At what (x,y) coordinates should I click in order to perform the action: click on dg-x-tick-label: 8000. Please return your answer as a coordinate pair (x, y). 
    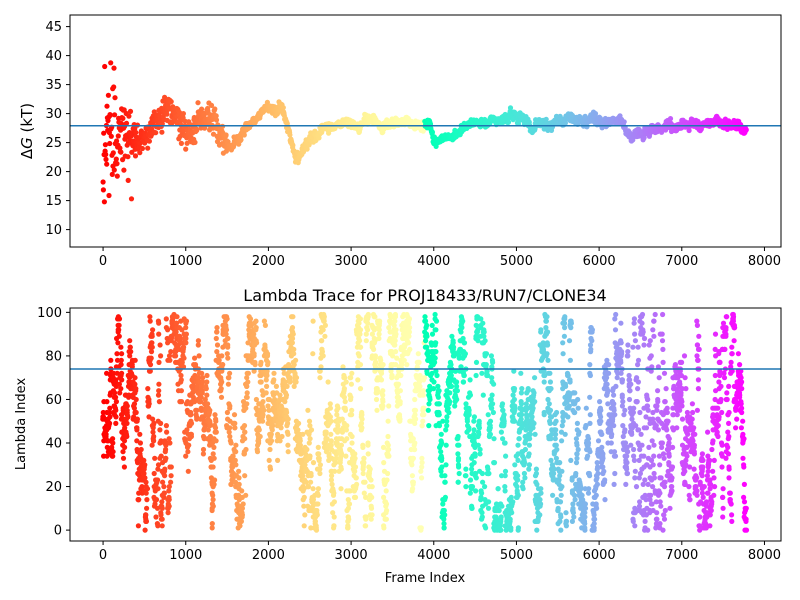
    Looking at the image, I should click on (764, 261).